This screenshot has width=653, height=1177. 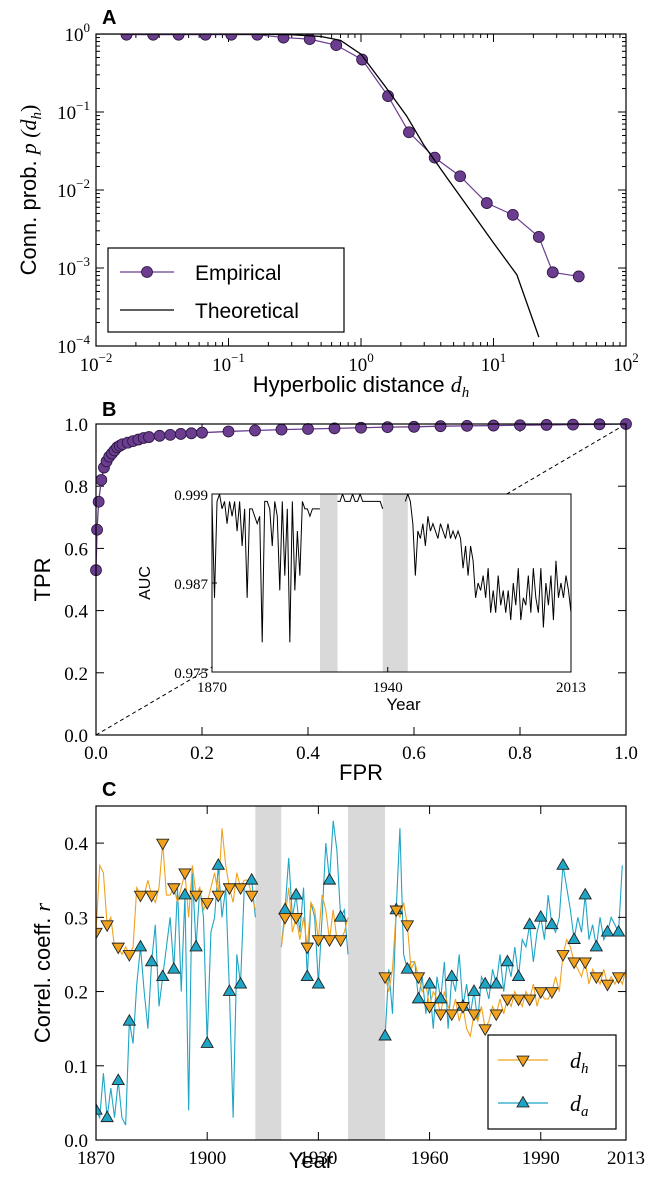 What do you see at coordinates (83, 339) in the screenshot?
I see `panel-a-y-tick-label-part: −4` at bounding box center [83, 339].